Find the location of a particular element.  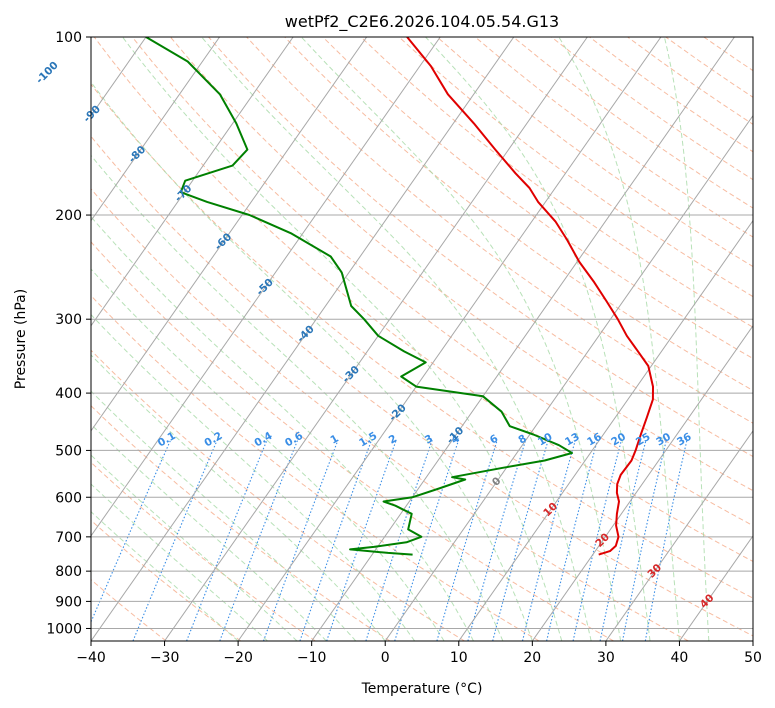

mixing-ratio-label: 1 is located at coordinates (334, 440).